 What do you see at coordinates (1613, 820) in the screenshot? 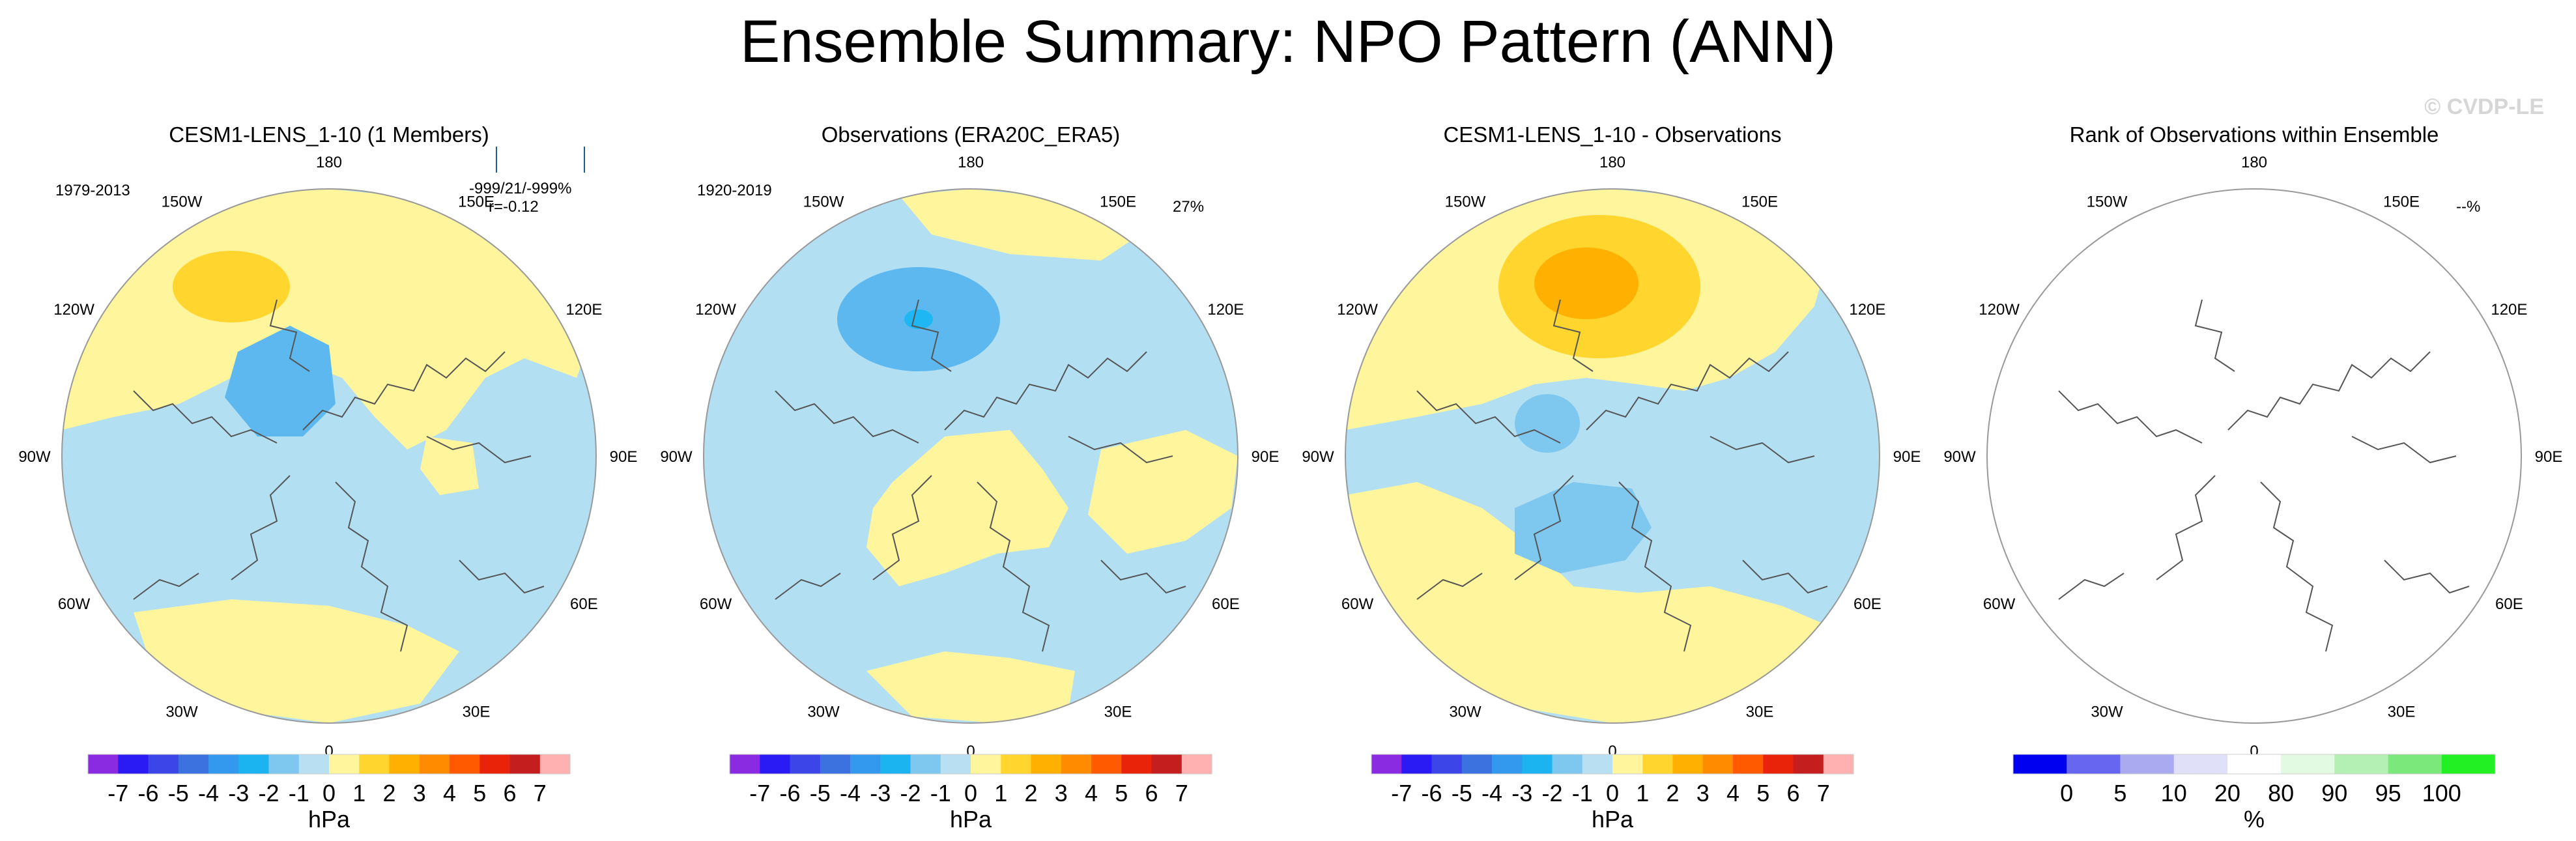
I see `colorbar-units: hPa` at bounding box center [1613, 820].